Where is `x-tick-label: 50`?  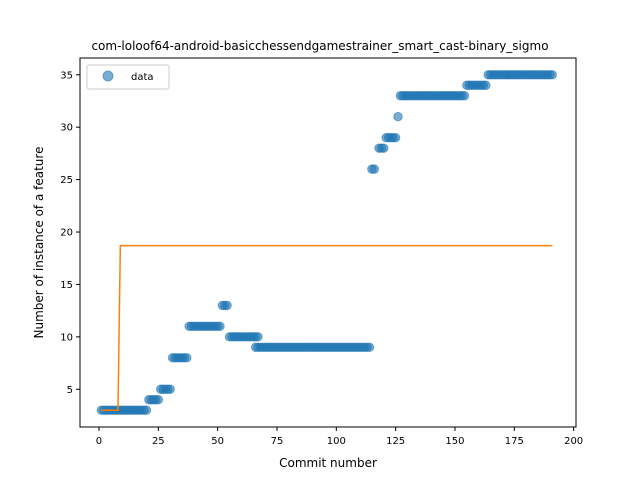
x-tick-label: 50 is located at coordinates (217, 441).